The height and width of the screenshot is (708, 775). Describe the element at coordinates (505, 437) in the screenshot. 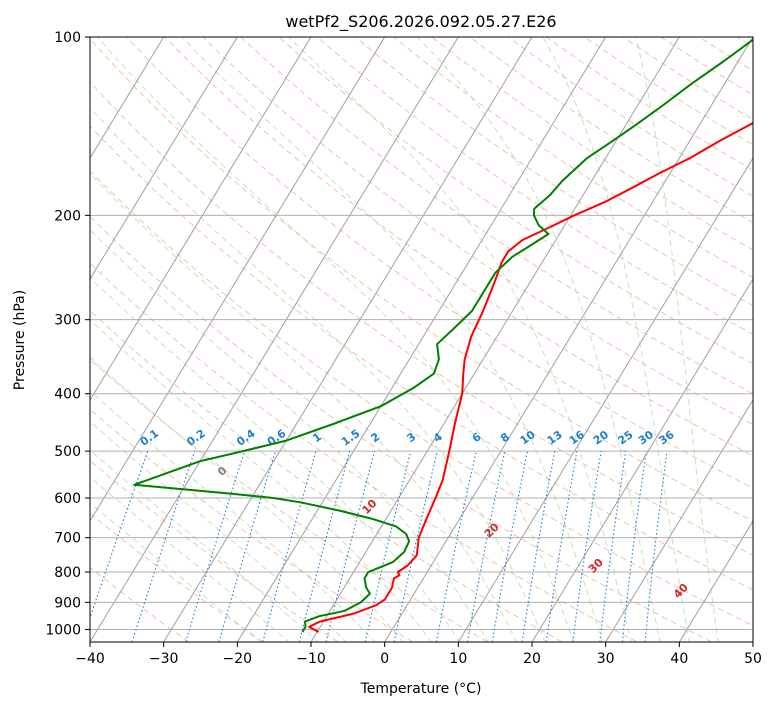

I see `mixing-ratio-label: 8` at that location.